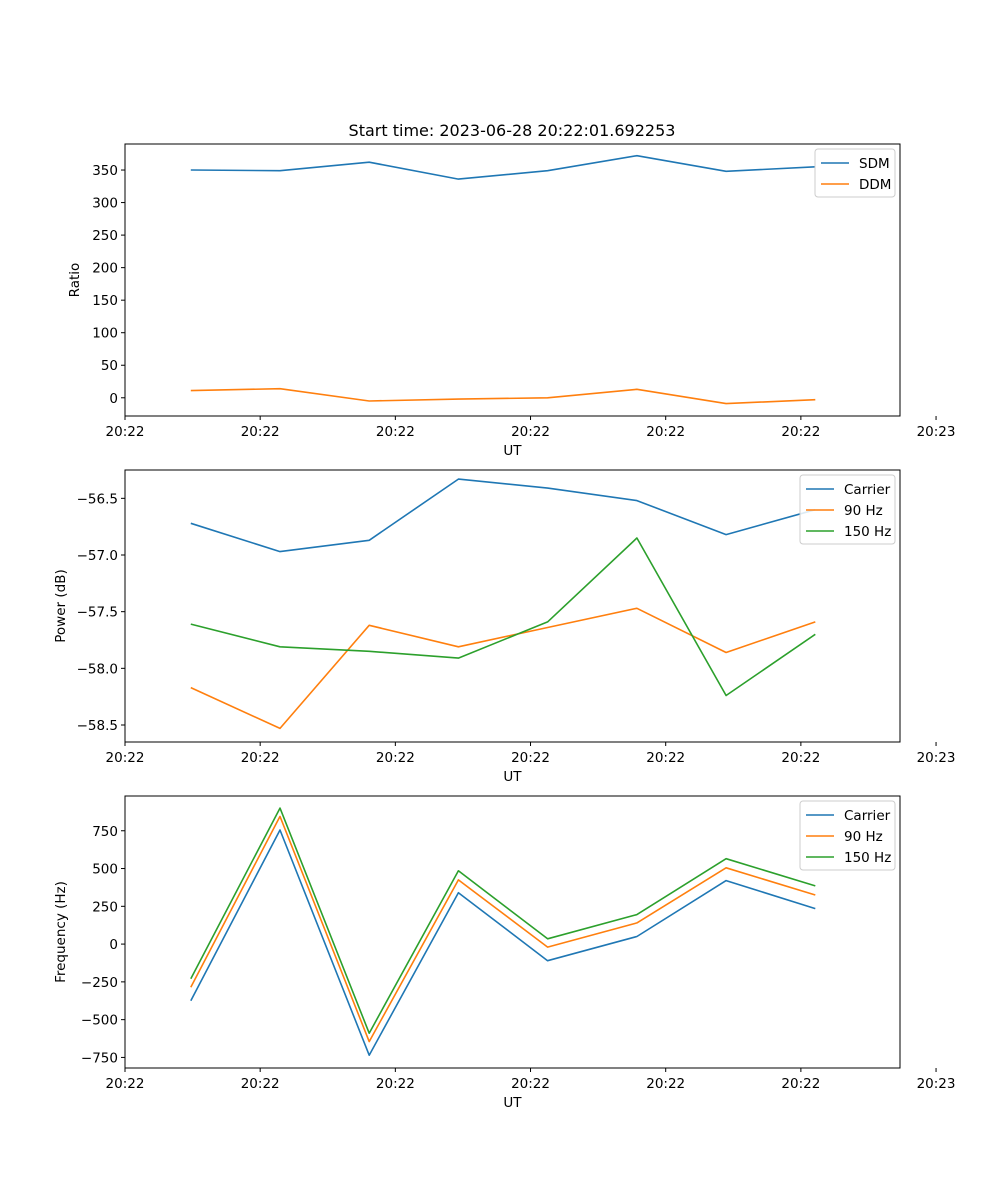  I want to click on y-tick-label: 350, so click(105, 171).